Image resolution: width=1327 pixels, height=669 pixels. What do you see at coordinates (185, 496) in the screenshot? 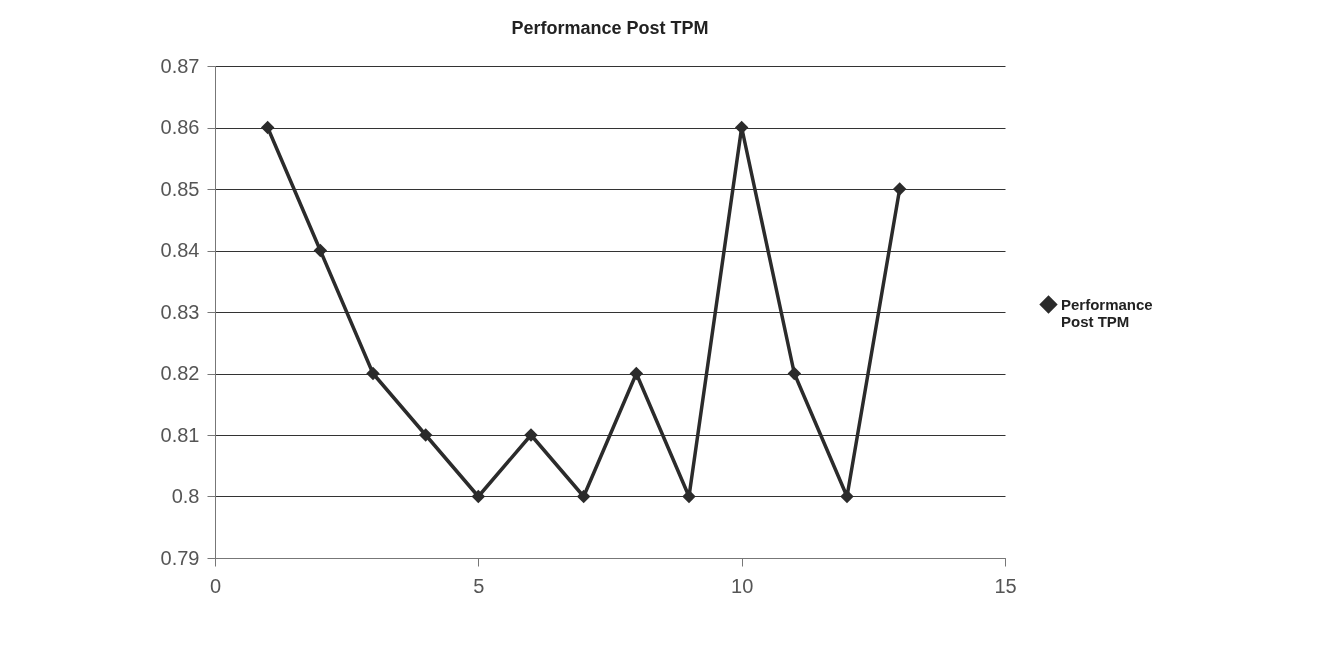
I see `y-tick-label: 0.8` at bounding box center [185, 496].